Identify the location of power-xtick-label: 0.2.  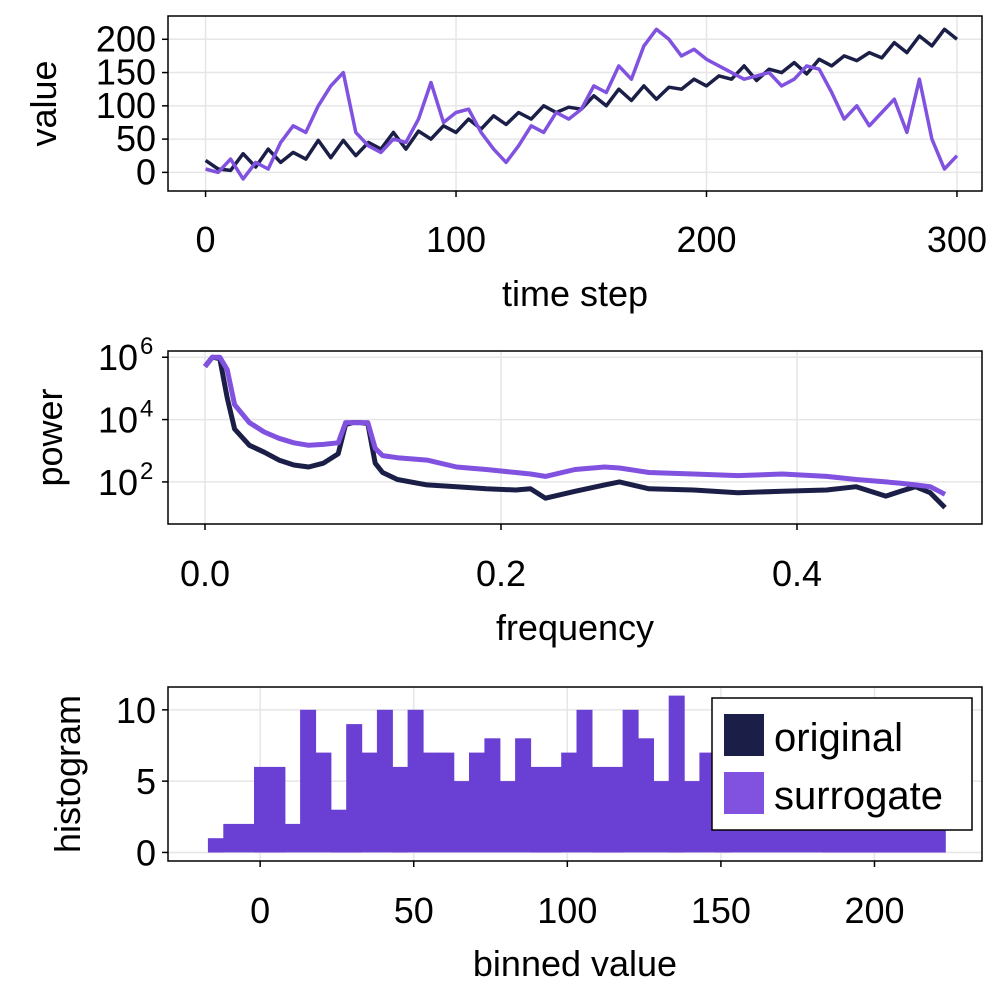
(501, 573).